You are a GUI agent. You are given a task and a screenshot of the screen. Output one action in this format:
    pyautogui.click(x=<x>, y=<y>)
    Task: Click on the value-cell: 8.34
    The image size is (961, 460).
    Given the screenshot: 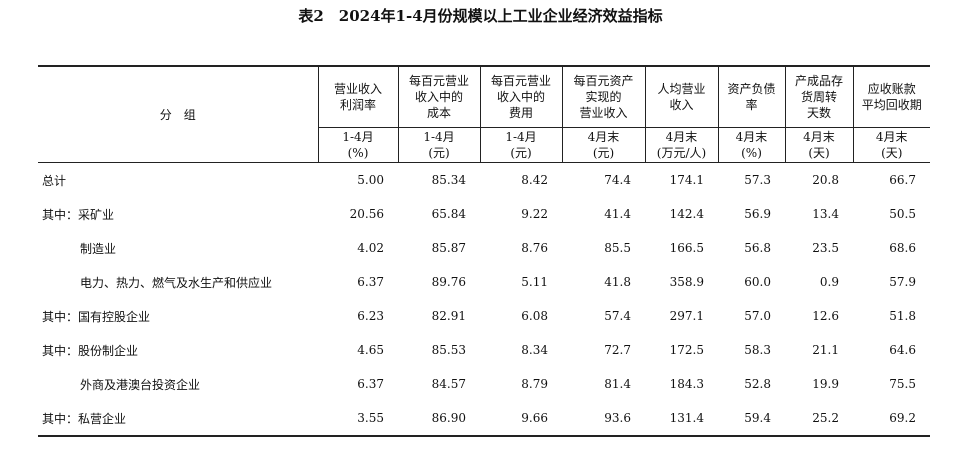 What is the action you would take?
    pyautogui.click(x=534, y=350)
    